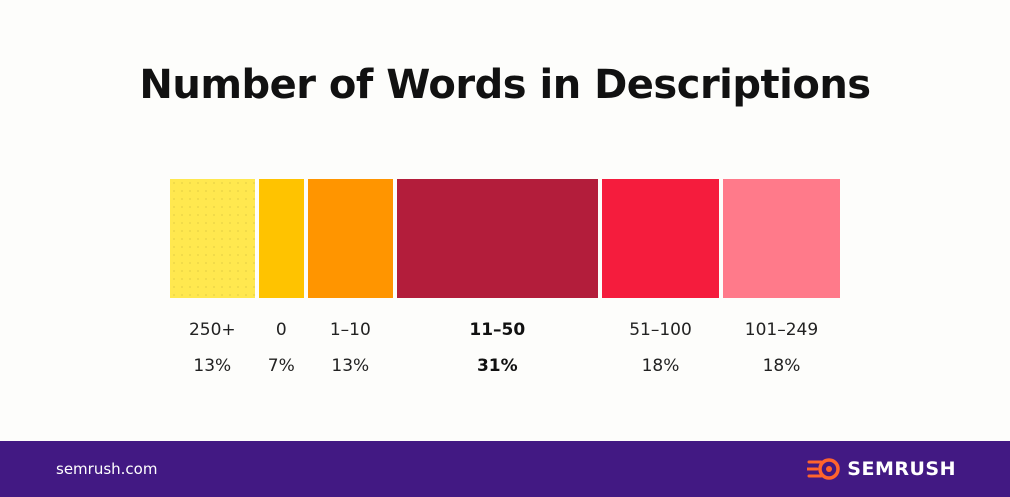  I want to click on category-label: 250+, so click(212, 330).